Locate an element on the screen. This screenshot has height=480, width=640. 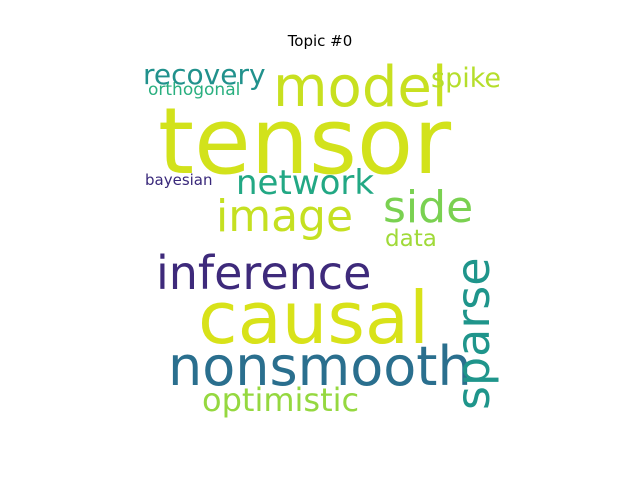
word-spike: spike is located at coordinates (466, 78).